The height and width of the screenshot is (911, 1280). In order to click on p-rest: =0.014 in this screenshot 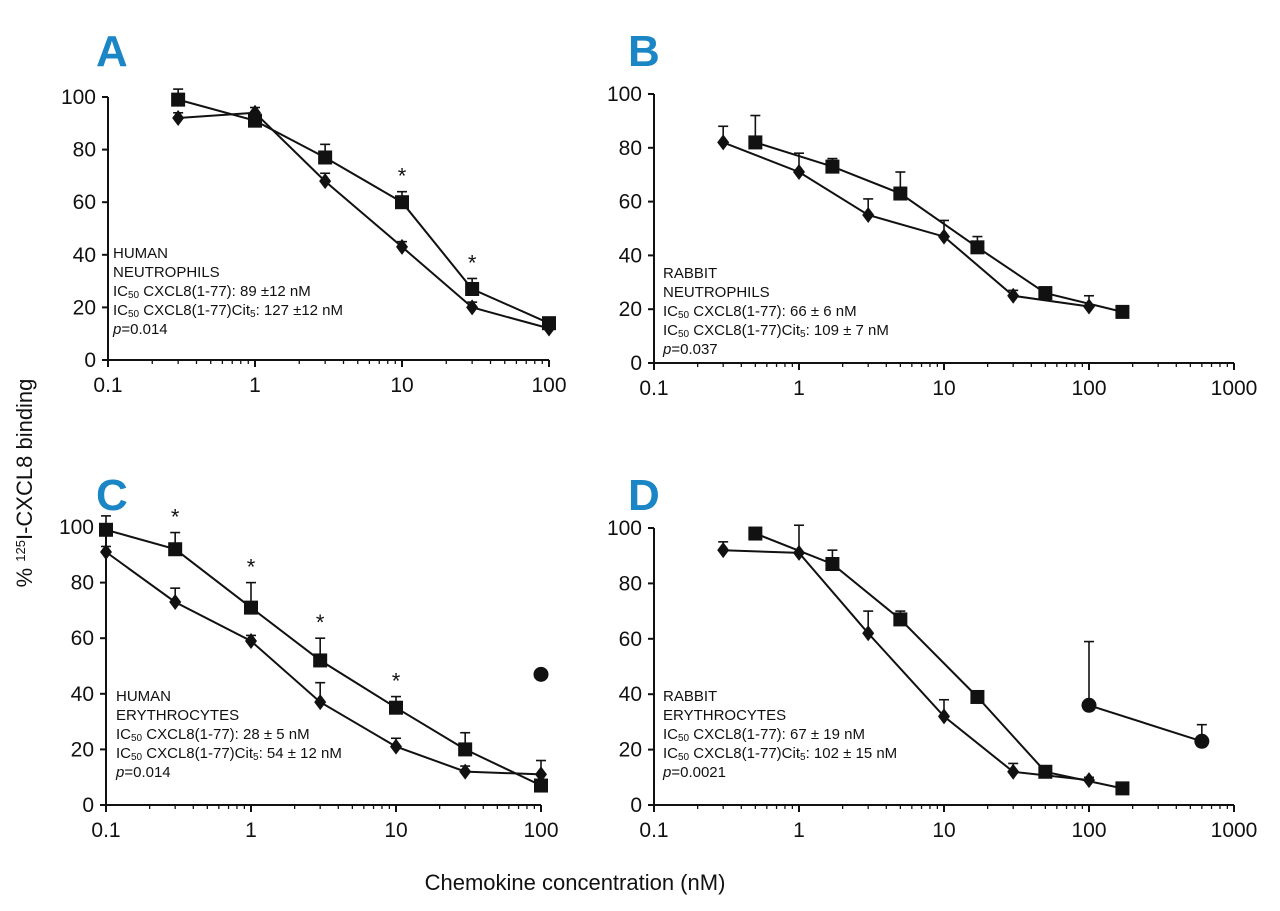, I will do `click(147, 772)`.